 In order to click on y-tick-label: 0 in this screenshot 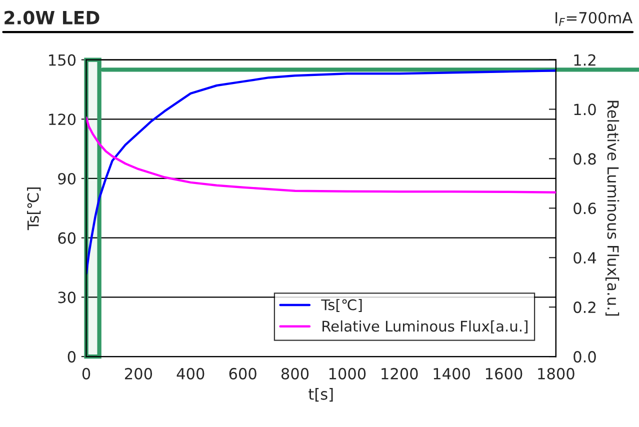, I will do `click(72, 357)`.